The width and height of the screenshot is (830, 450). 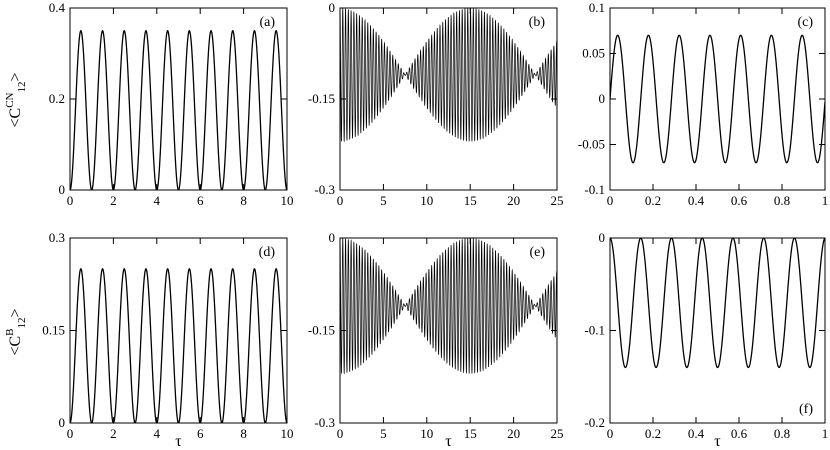 I want to click on row-label-b: <CB12>, so click(x=16, y=331).